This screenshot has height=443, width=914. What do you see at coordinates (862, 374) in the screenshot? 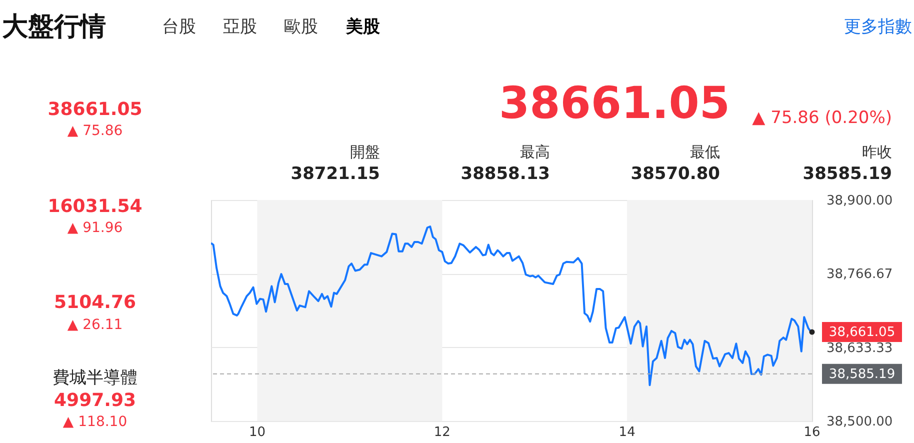
I see `ref-line-label: 38,585.19` at bounding box center [862, 374].